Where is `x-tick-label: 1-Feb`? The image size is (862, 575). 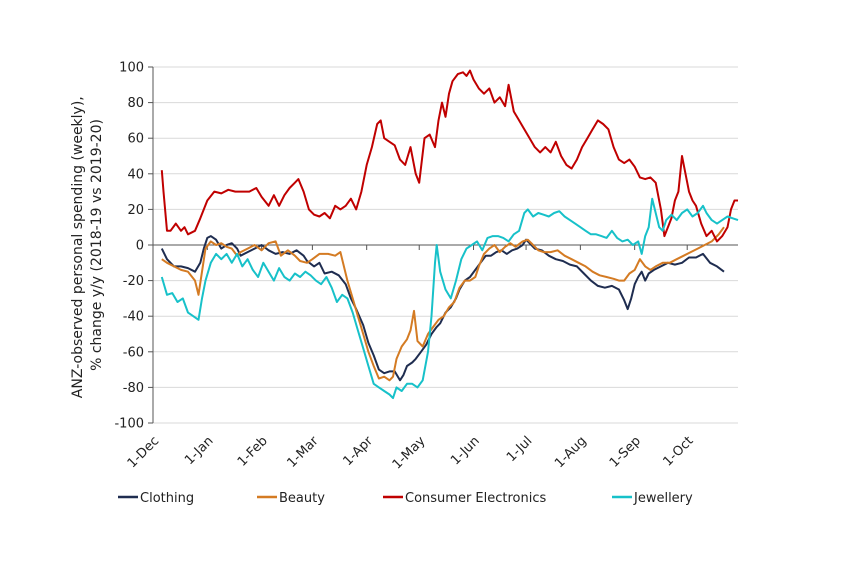
x-tick-label: 1-Feb is located at coordinates (253, 452).